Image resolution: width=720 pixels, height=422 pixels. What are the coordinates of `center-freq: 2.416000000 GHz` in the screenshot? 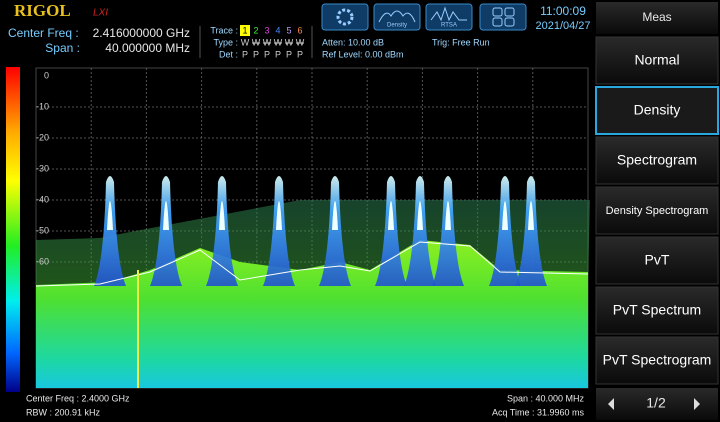 It's located at (141, 33).